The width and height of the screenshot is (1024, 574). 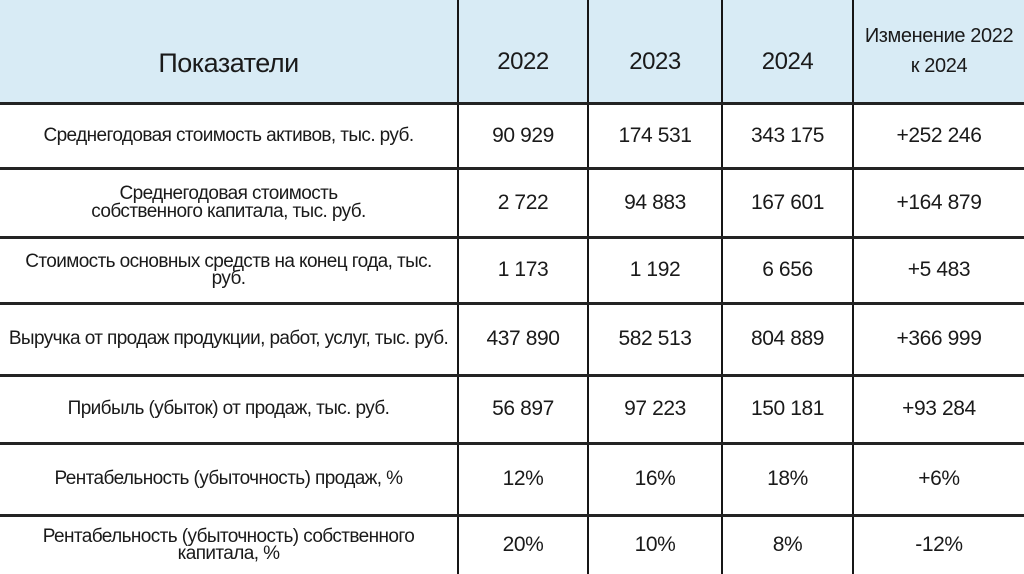 I want to click on header-year-2023: 2023, so click(x=655, y=52).